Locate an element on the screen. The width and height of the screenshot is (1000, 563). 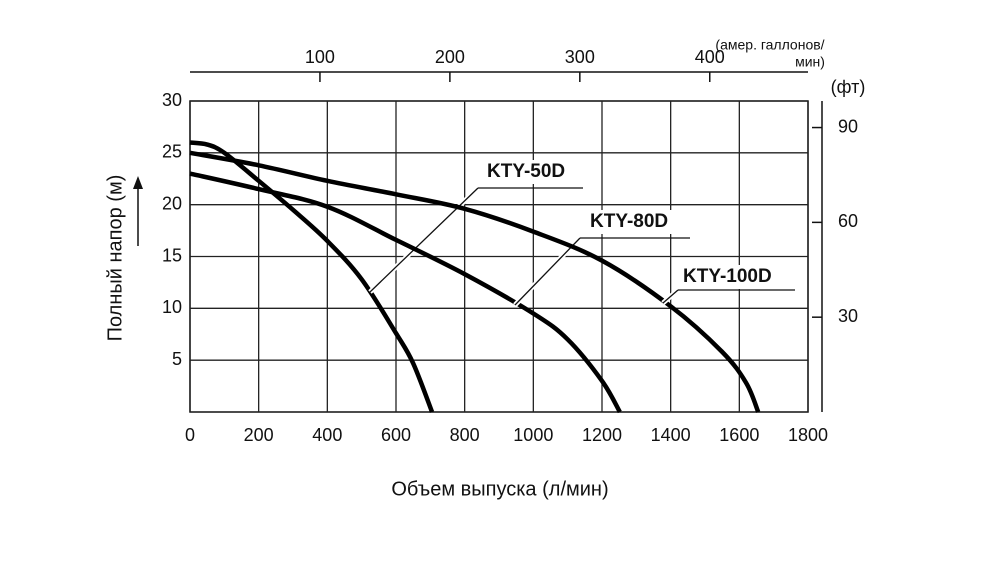
x-tick-label: 1400 is located at coordinates (671, 435).